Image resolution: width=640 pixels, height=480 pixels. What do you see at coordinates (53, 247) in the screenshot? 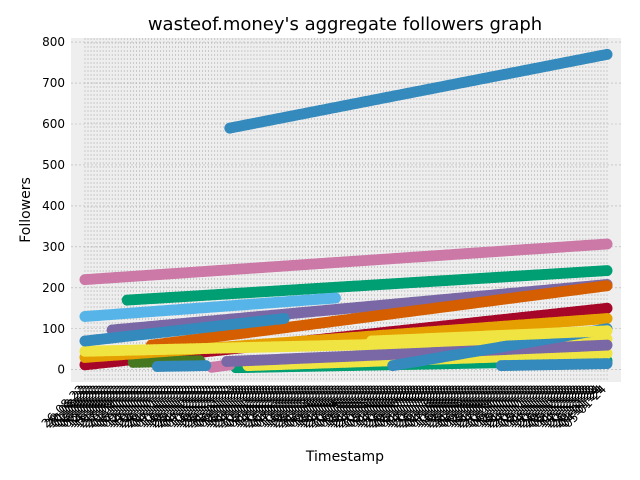
I see `y-tick-label: 300` at bounding box center [53, 247].